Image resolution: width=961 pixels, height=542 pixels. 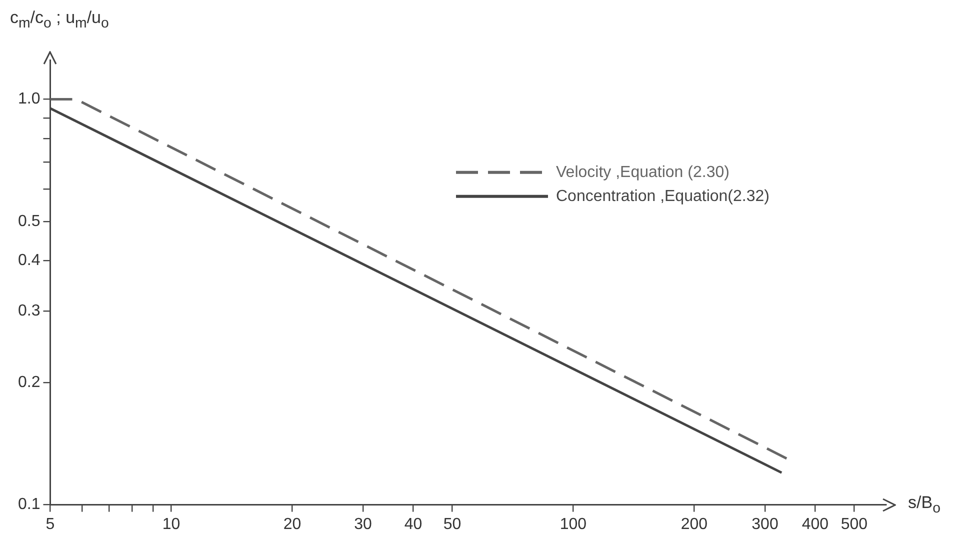 What do you see at coordinates (363, 524) in the screenshot?
I see `x-tick-label: 30` at bounding box center [363, 524].